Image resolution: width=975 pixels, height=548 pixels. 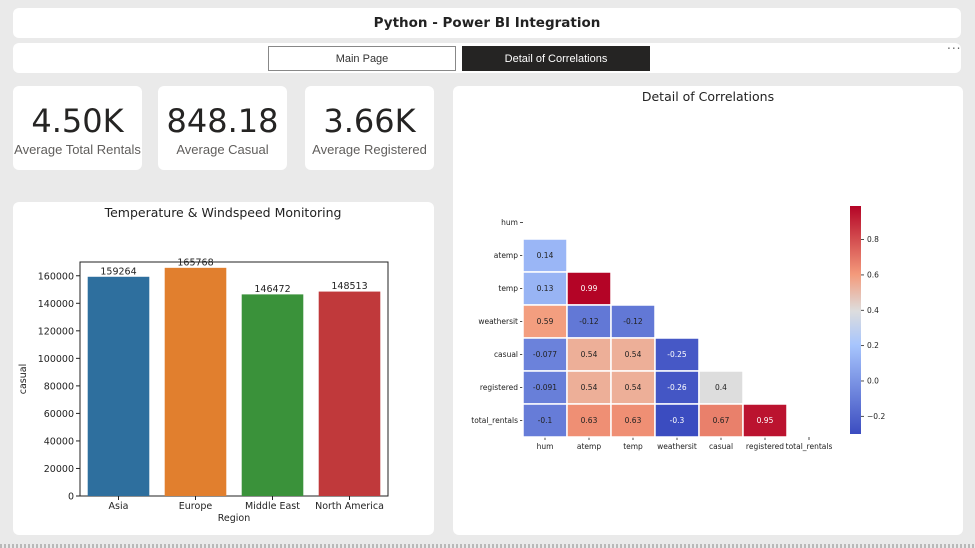 I want to click on plot-frame, so click(x=234, y=379).